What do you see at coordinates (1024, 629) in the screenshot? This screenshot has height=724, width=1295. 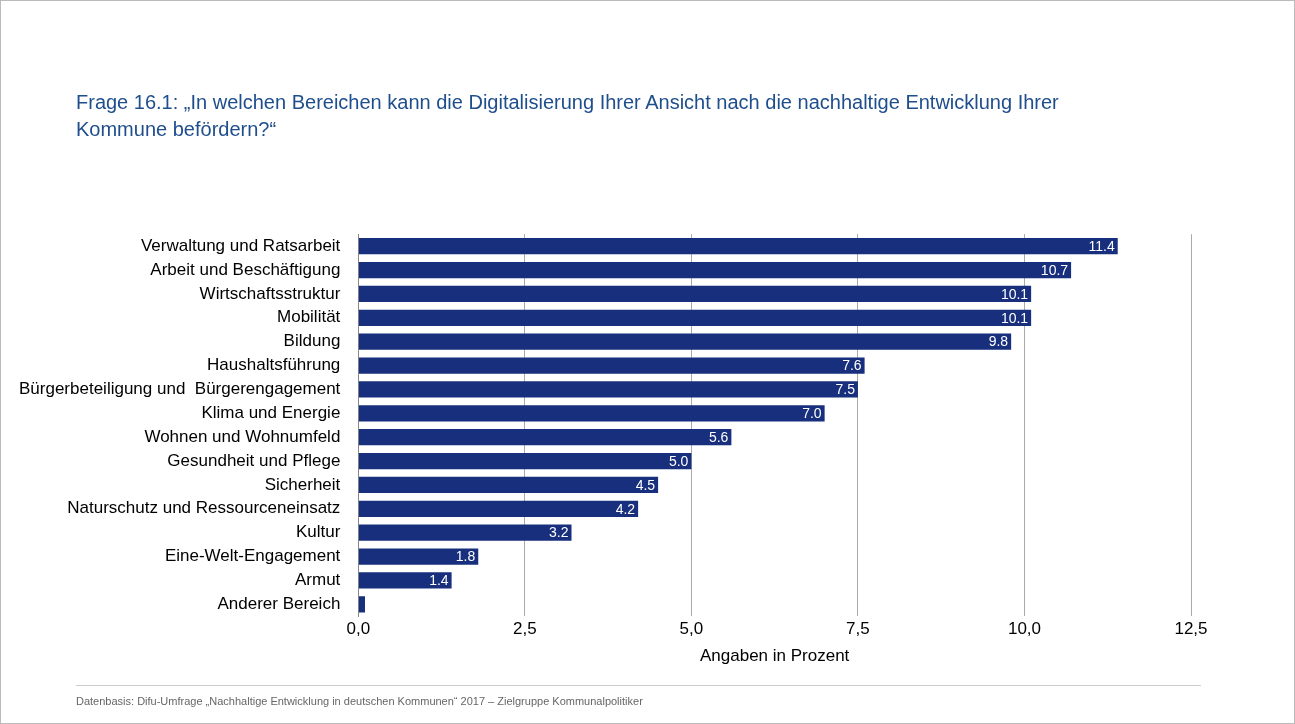 I see `x-tick-label: 10,0` at bounding box center [1024, 629].